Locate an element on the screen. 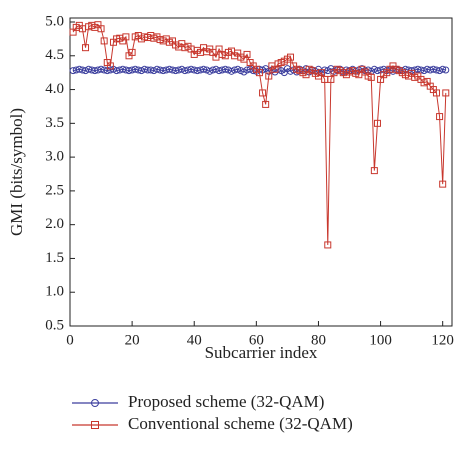 This screenshot has height=451, width=474. x-tick-label: 100 is located at coordinates (380, 340).